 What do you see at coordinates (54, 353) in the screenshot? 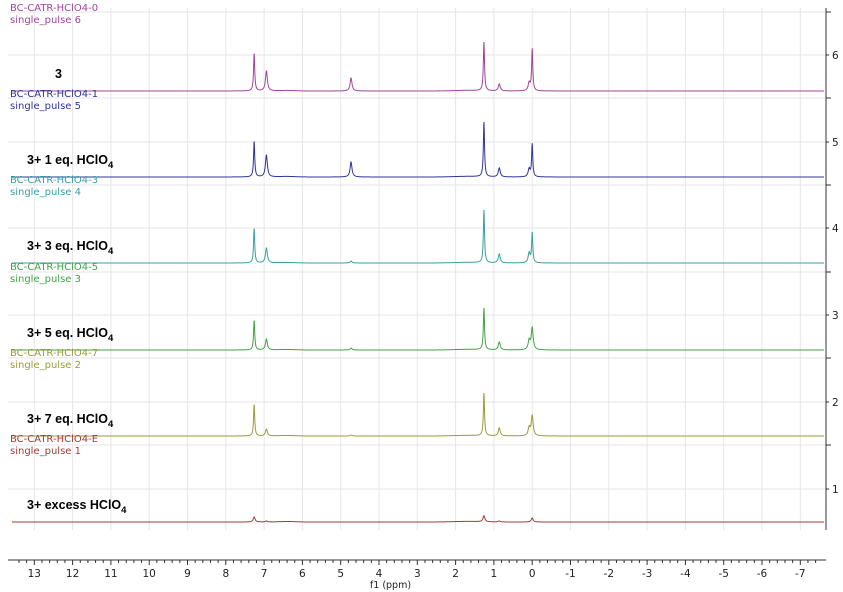
I see `spectrum-name-label: BC-CATR-HClO4-7` at bounding box center [54, 353].